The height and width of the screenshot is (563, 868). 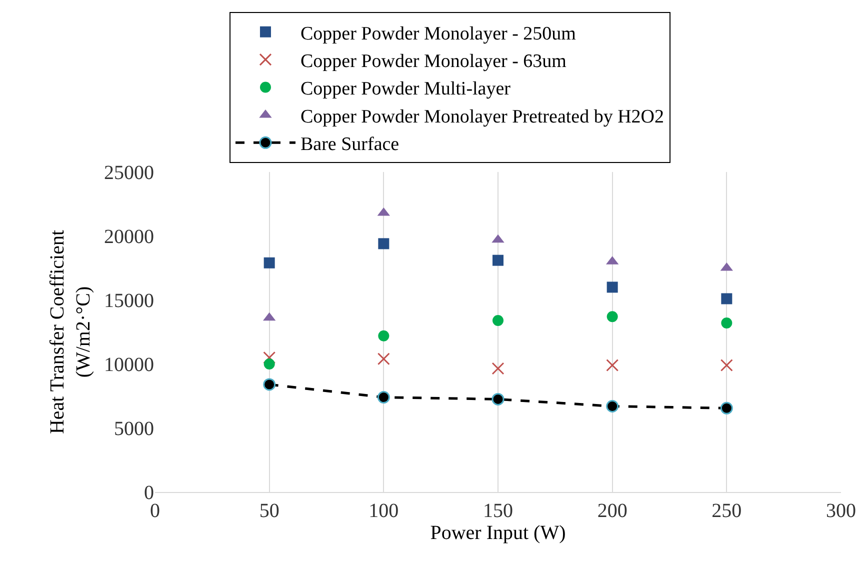 What do you see at coordinates (149, 493) in the screenshot?
I see `y-tick-label: 0` at bounding box center [149, 493].